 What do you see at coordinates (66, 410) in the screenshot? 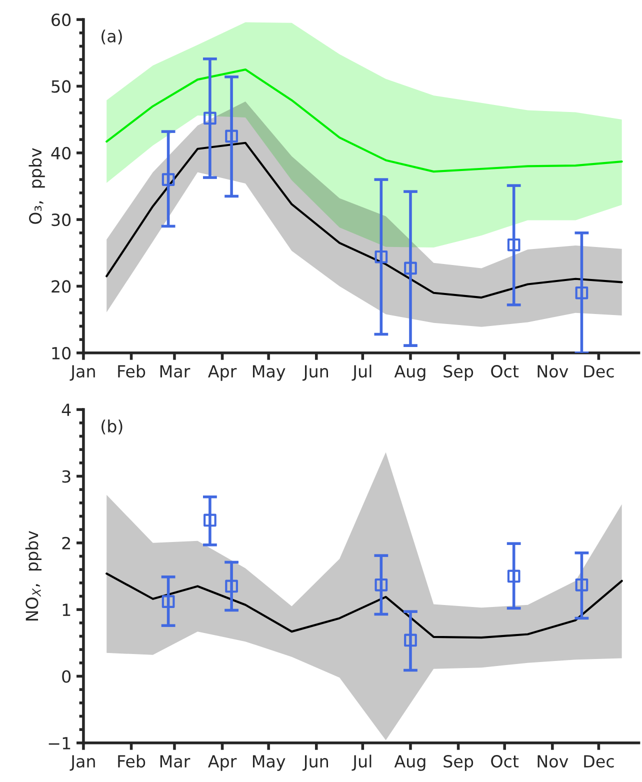
I see `y-tick-label: 4` at bounding box center [66, 410].